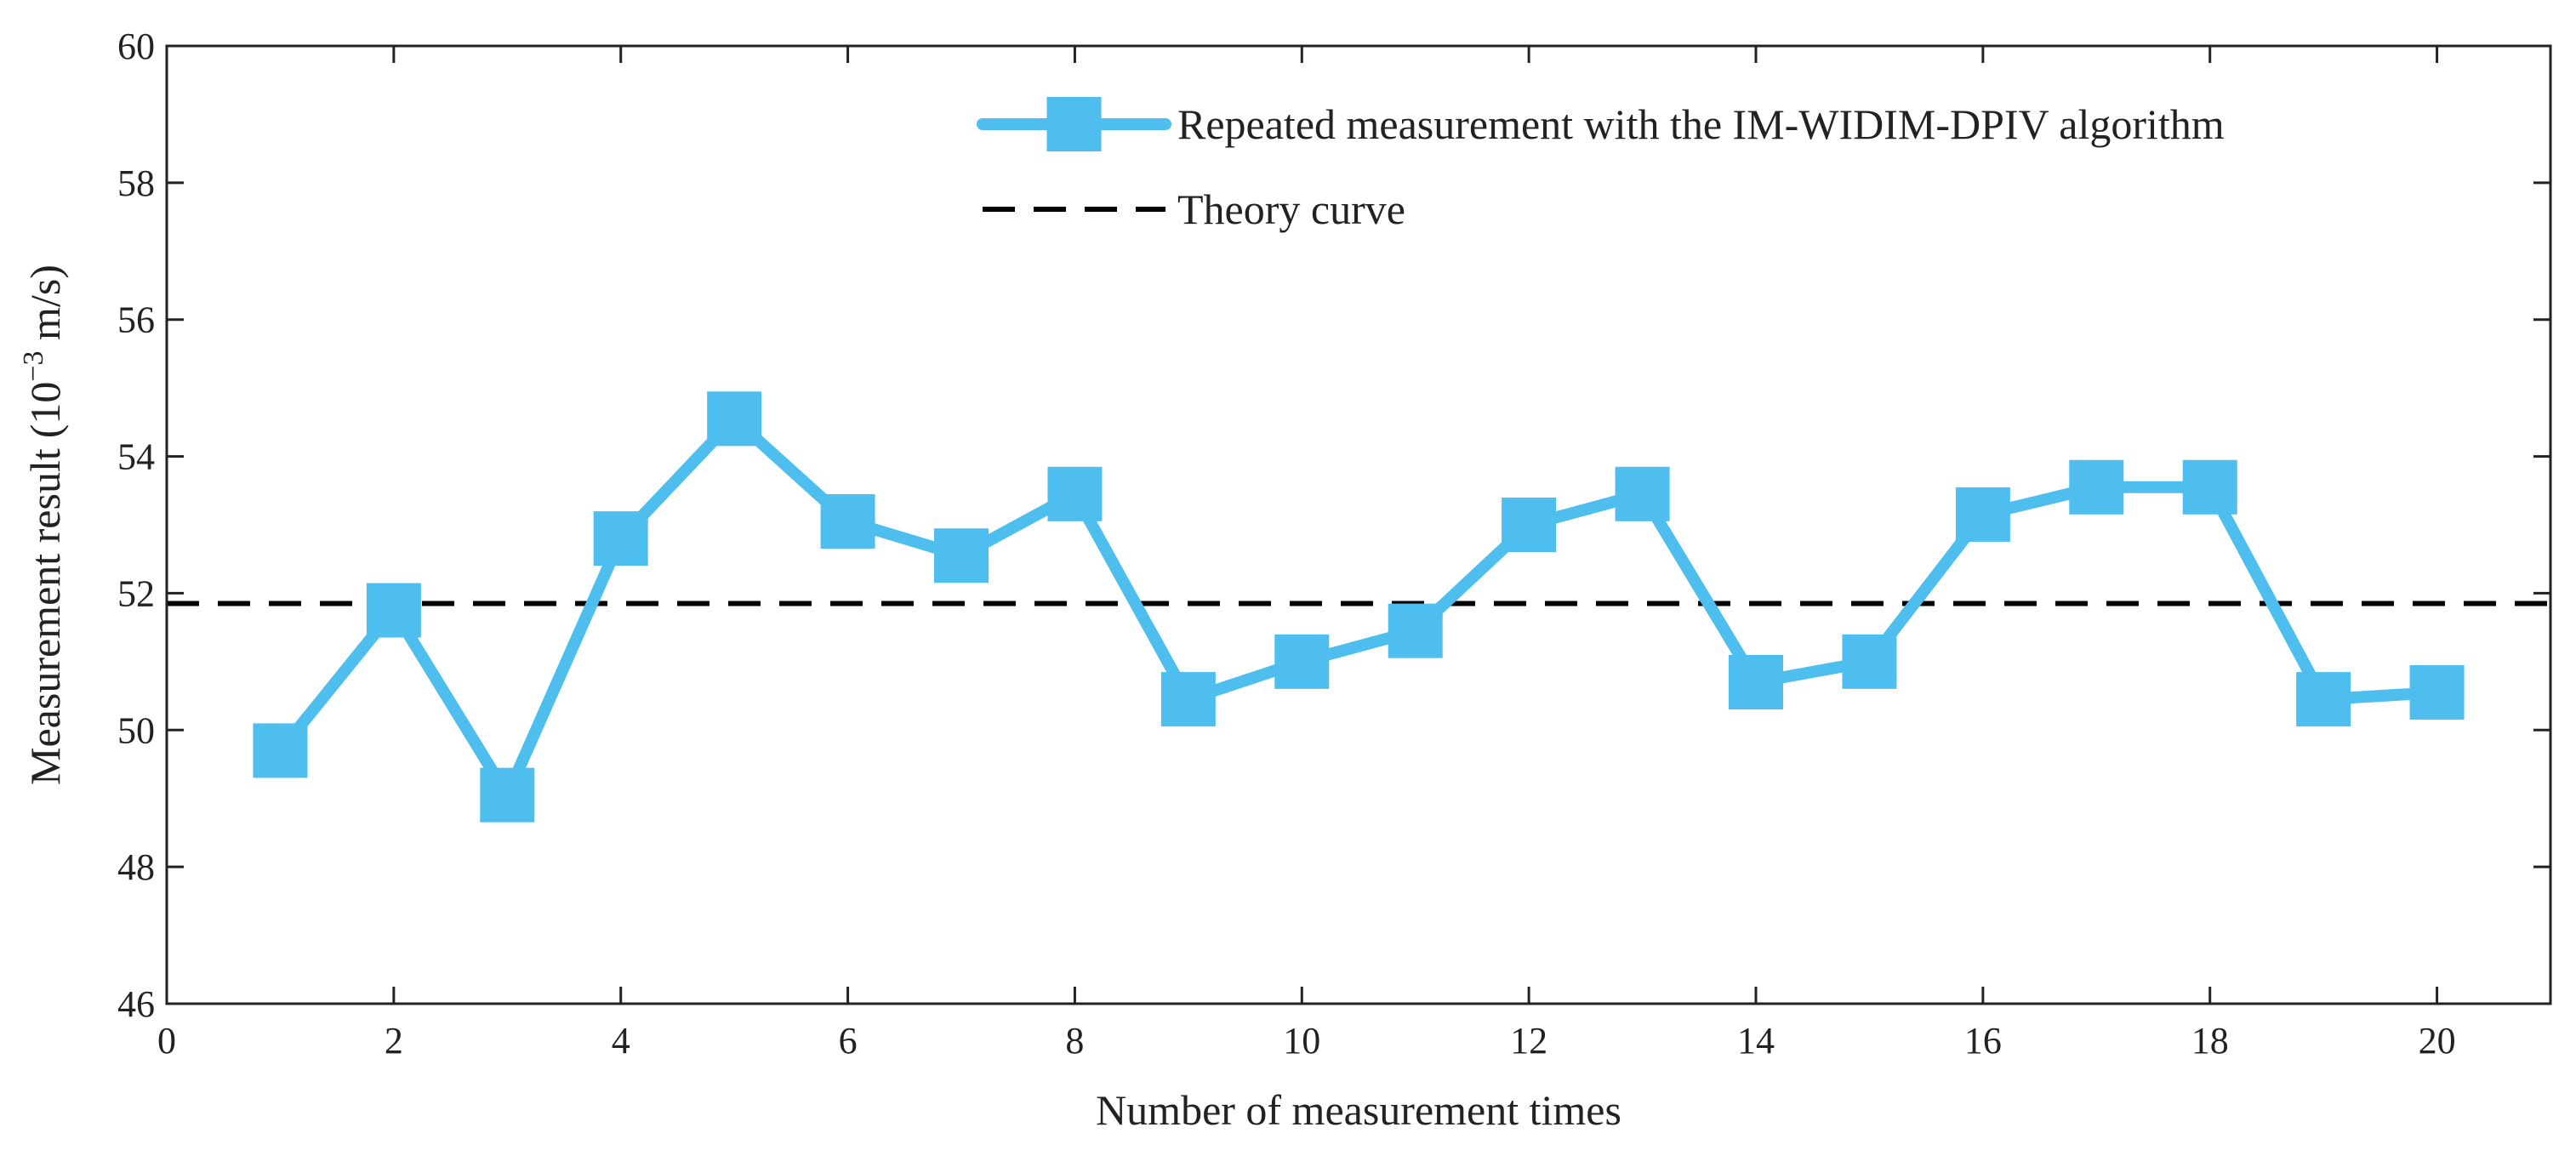 The width and height of the screenshot is (2576, 1150). Describe the element at coordinates (136, 46) in the screenshot. I see `y-tick-label: 60` at that location.